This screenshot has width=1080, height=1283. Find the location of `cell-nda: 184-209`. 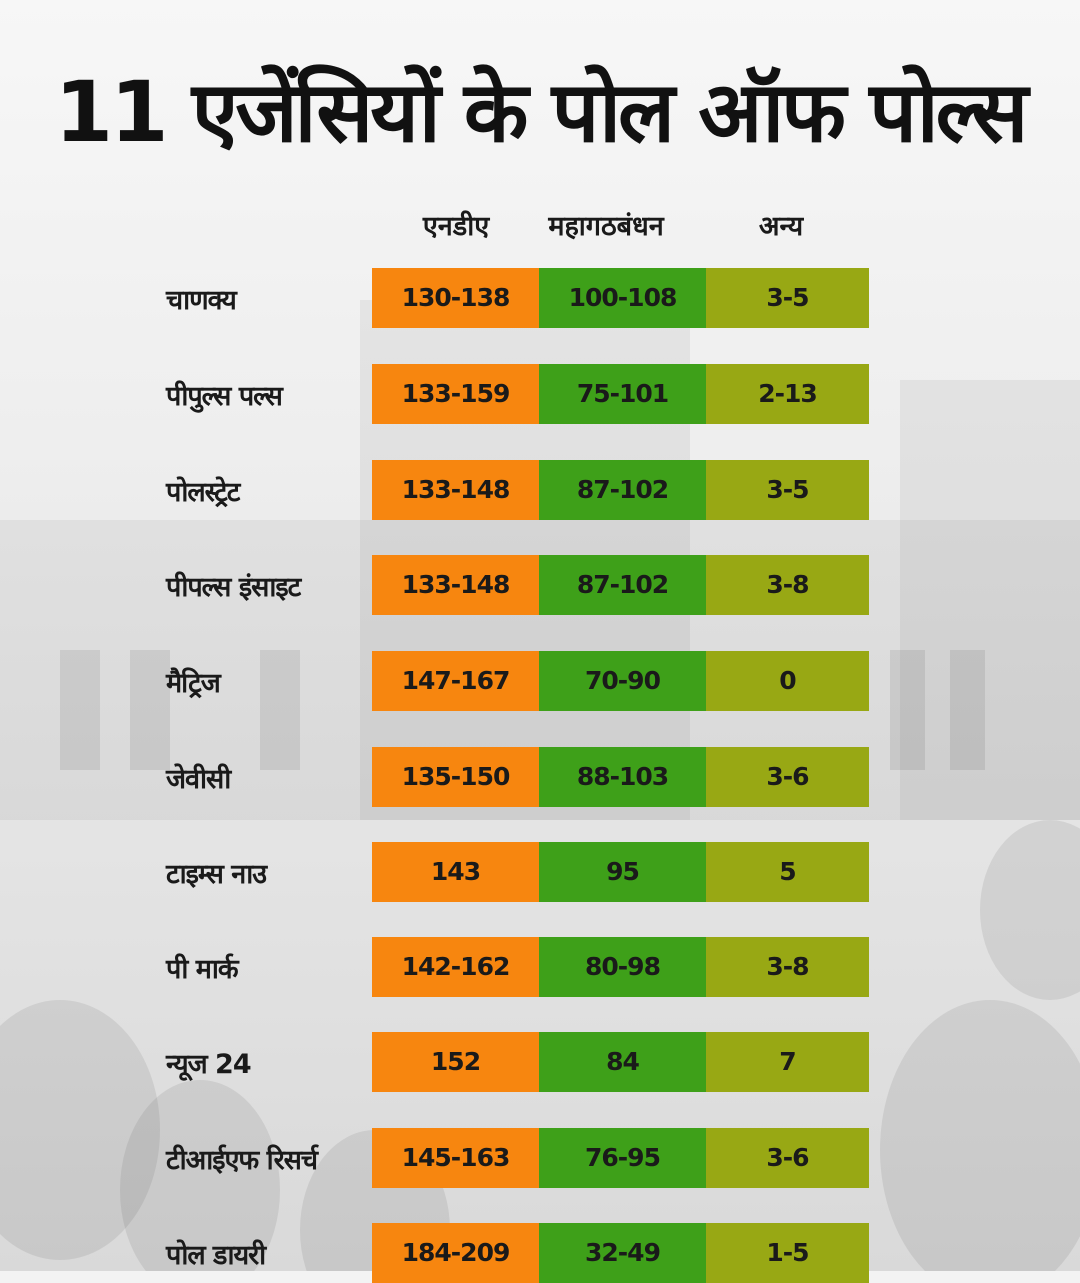

cell-nda: 184-209 is located at coordinates (455, 1253).